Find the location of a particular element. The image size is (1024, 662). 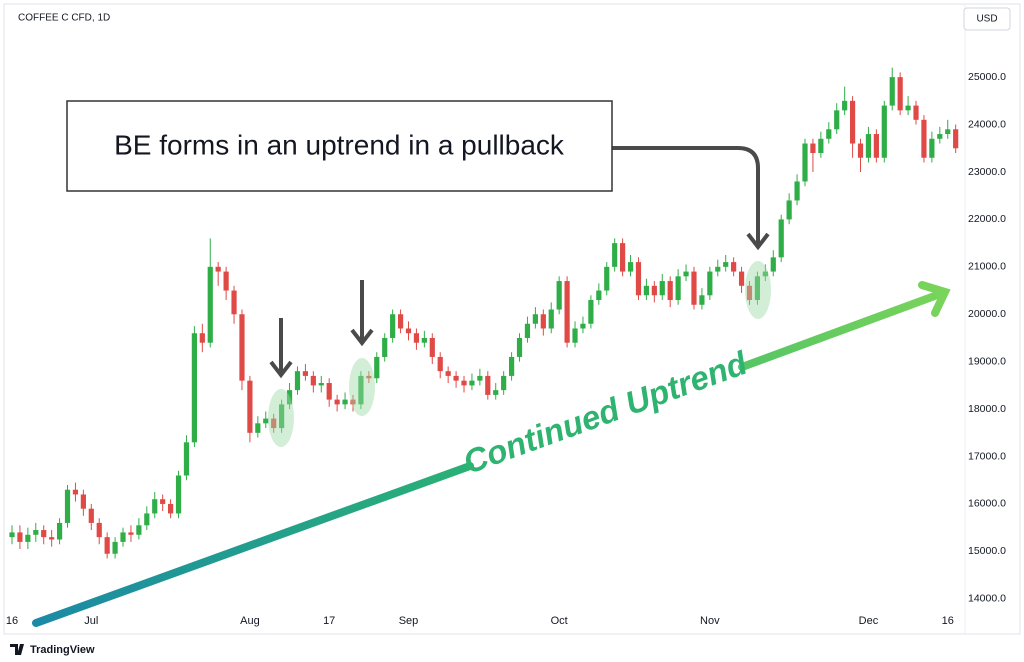

y-tick-label: 17000.0 is located at coordinates (987, 456).